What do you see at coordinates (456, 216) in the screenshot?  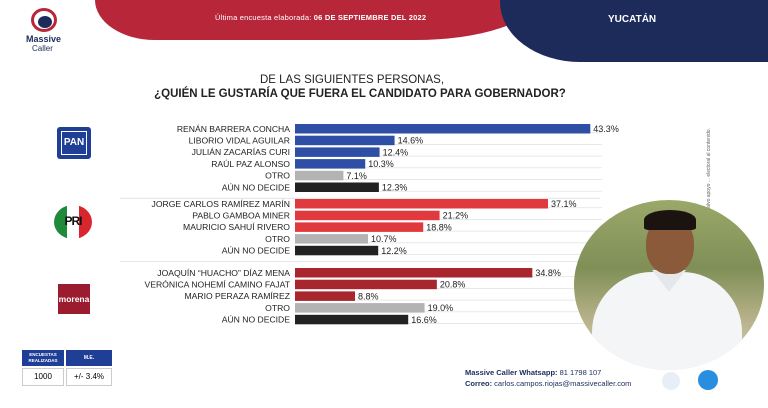 I see `value-label: 21.2%` at bounding box center [456, 216].